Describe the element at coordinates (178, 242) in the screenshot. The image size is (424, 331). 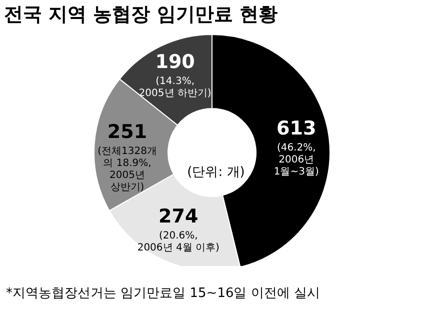
I see `slice-label: (20.6%, 2006년 4월 이후)` at that location.